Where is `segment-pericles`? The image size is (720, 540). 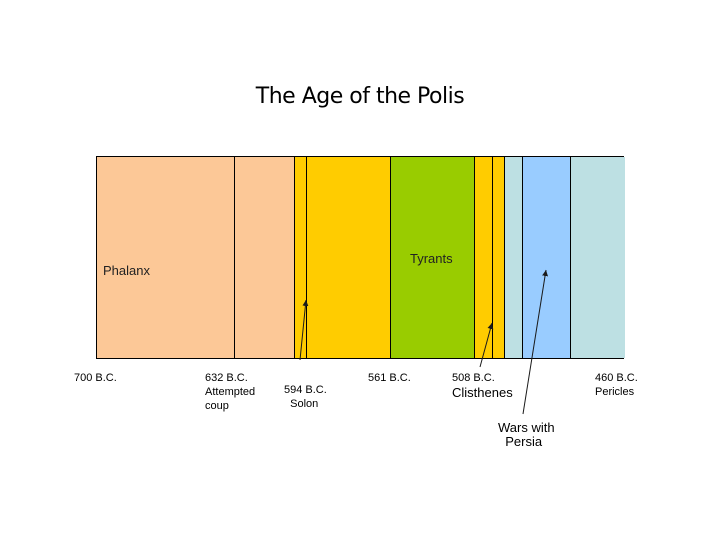 segment-pericles is located at coordinates (598, 257).